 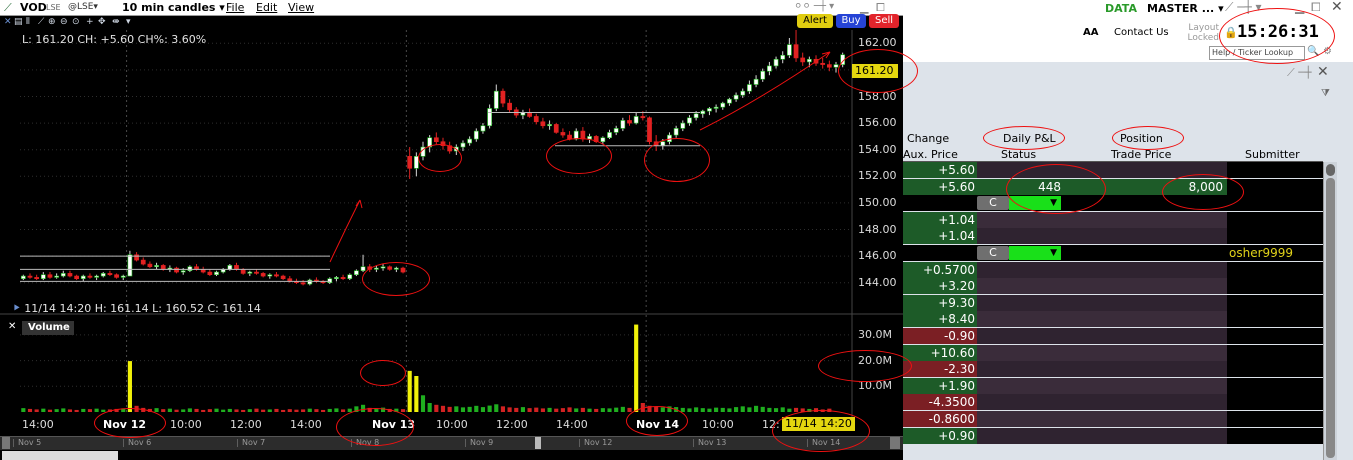 I want to click on buy-button: Buy, so click(x=851, y=21).